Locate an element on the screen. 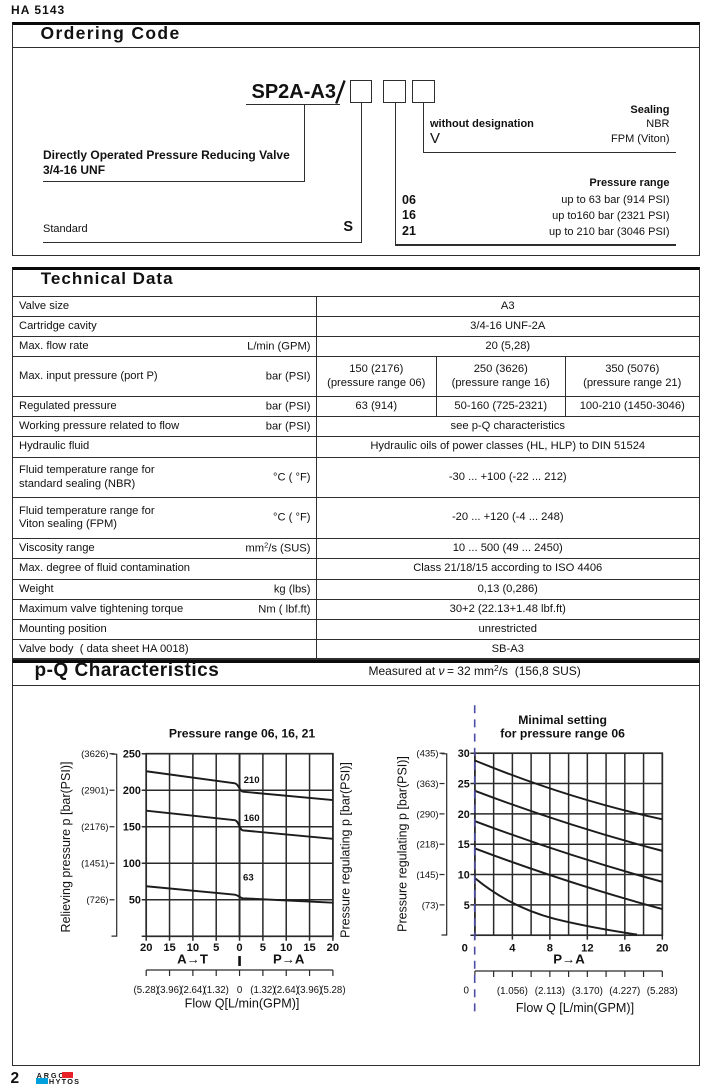 The image size is (705, 1085). svg-text:Relieving pressure p [bar(PSI): Relieving pressure p [bar(PSI)] is located at coordinates (66, 847).